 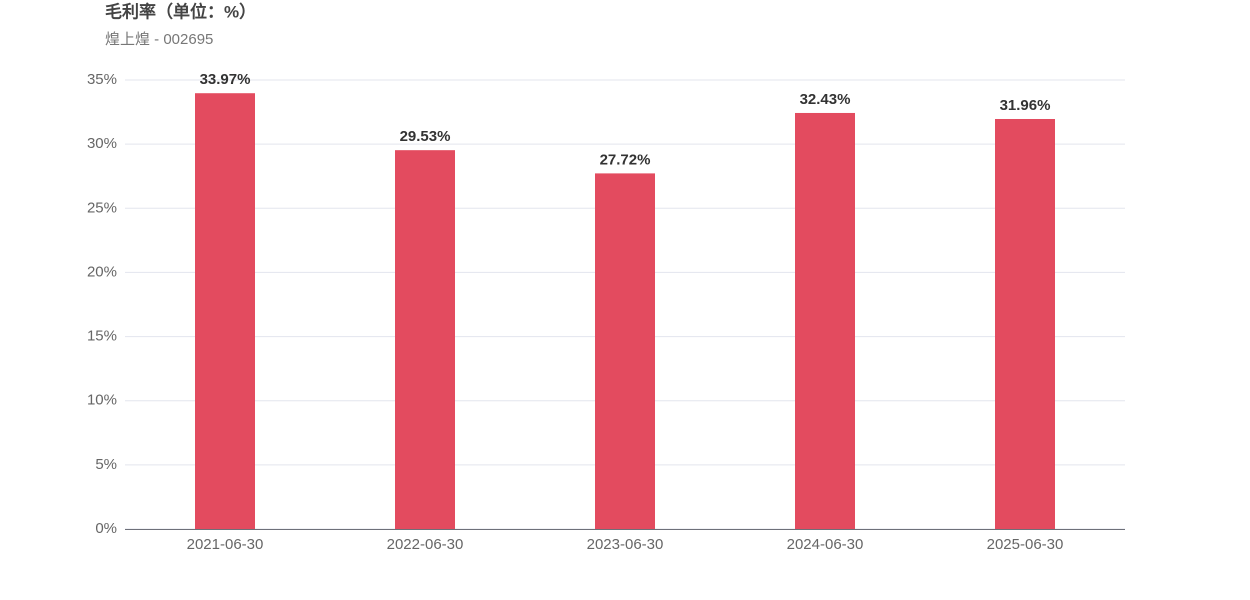 I want to click on y-tick-label: 20%, so click(x=102, y=271).